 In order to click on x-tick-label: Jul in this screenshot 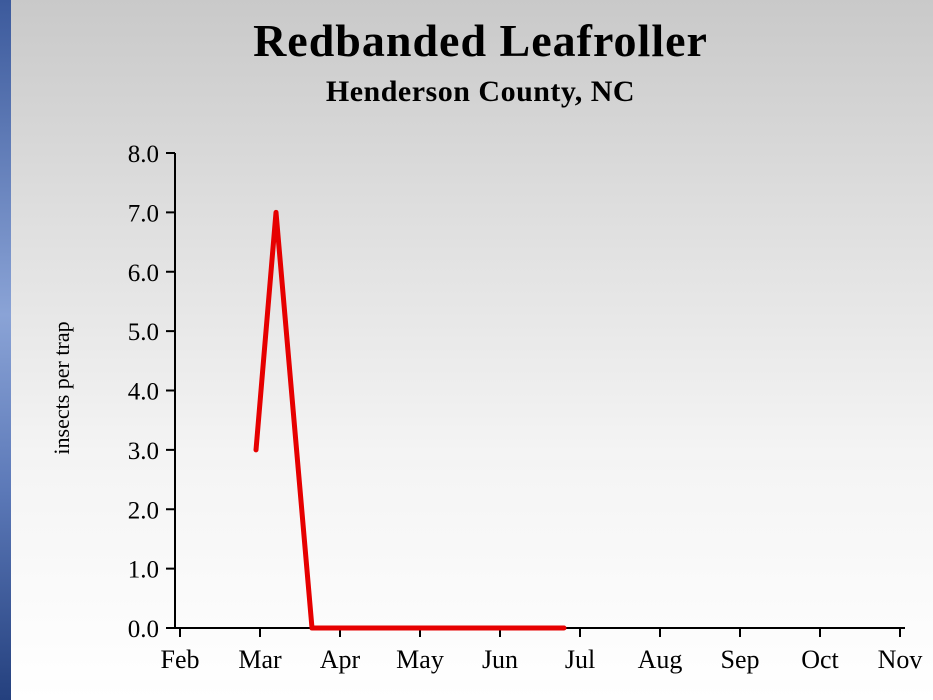, I will do `click(580, 659)`.